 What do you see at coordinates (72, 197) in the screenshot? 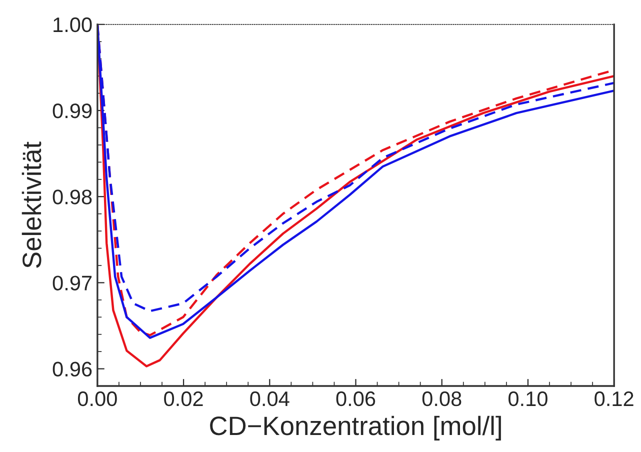
I see `y-tick-label: 0.98` at bounding box center [72, 197].